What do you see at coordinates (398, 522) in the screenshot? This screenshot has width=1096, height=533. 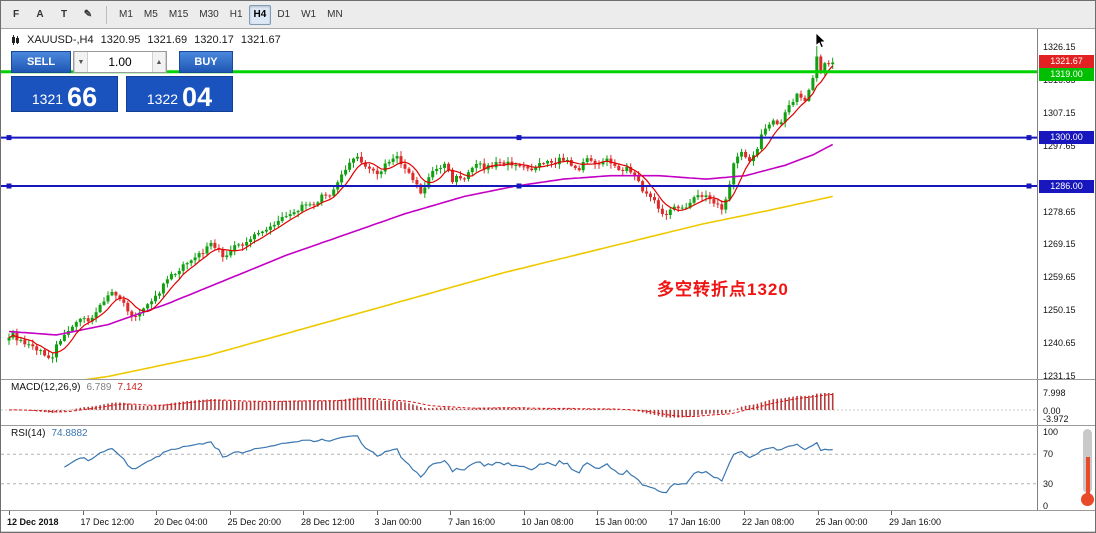 I see `time-label: 3 Jan 00:00` at bounding box center [398, 522].